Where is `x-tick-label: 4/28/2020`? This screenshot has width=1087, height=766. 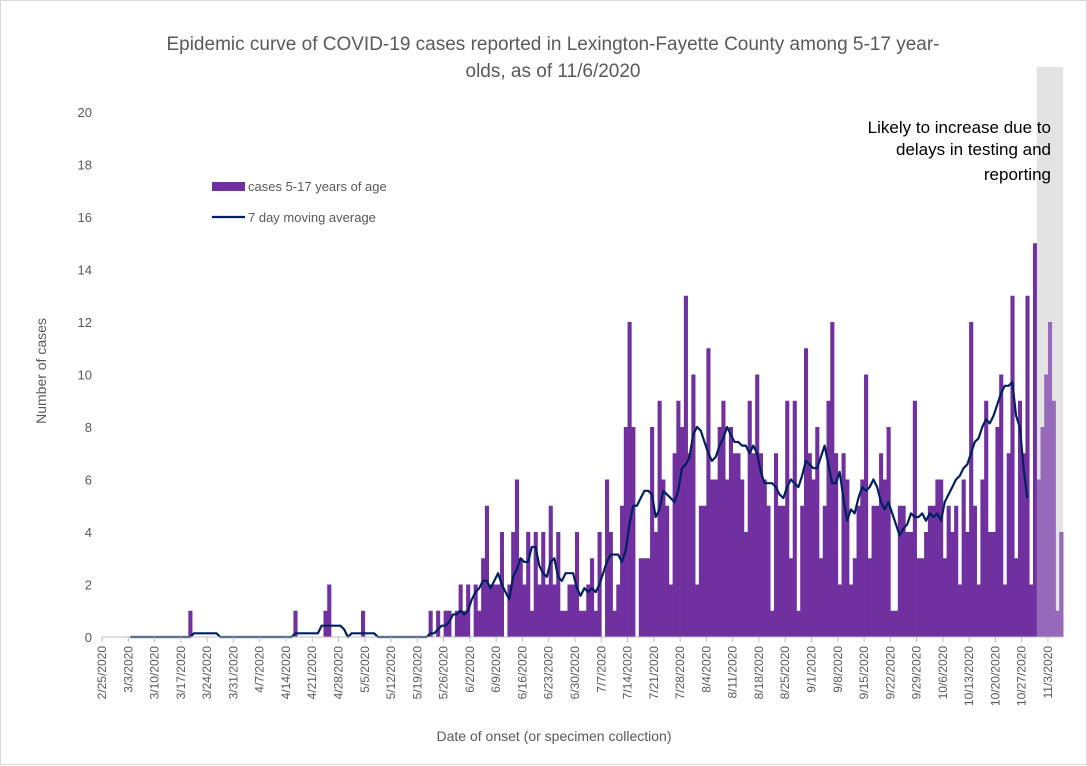 x-tick-label: 4/28/2020 is located at coordinates (338, 673).